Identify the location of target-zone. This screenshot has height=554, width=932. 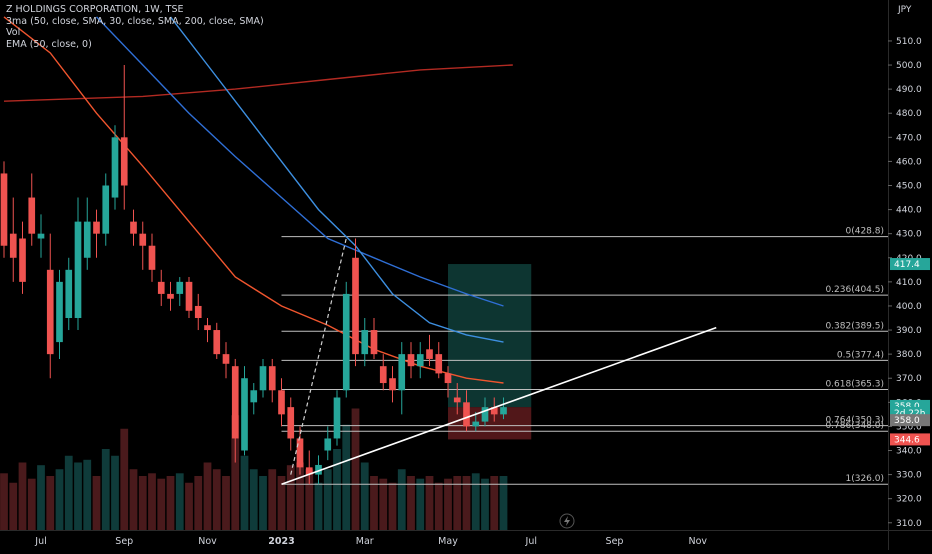
(490, 336).